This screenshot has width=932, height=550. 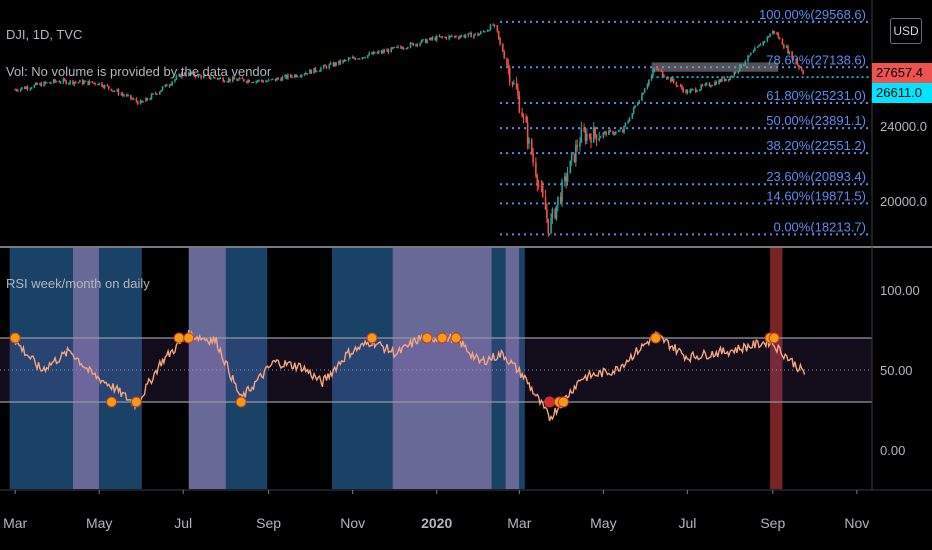 What do you see at coordinates (906, 31) in the screenshot?
I see `currency-button: USD` at bounding box center [906, 31].